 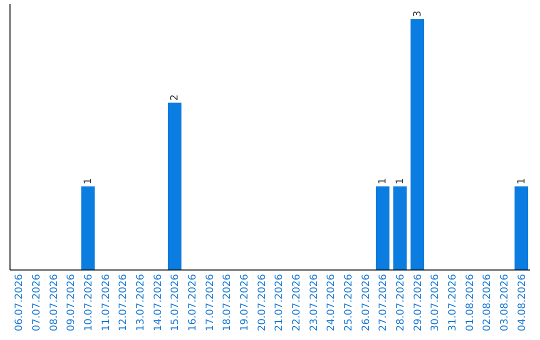 I want to click on x-tick-label: 13.07.2026, so click(x=141, y=303).